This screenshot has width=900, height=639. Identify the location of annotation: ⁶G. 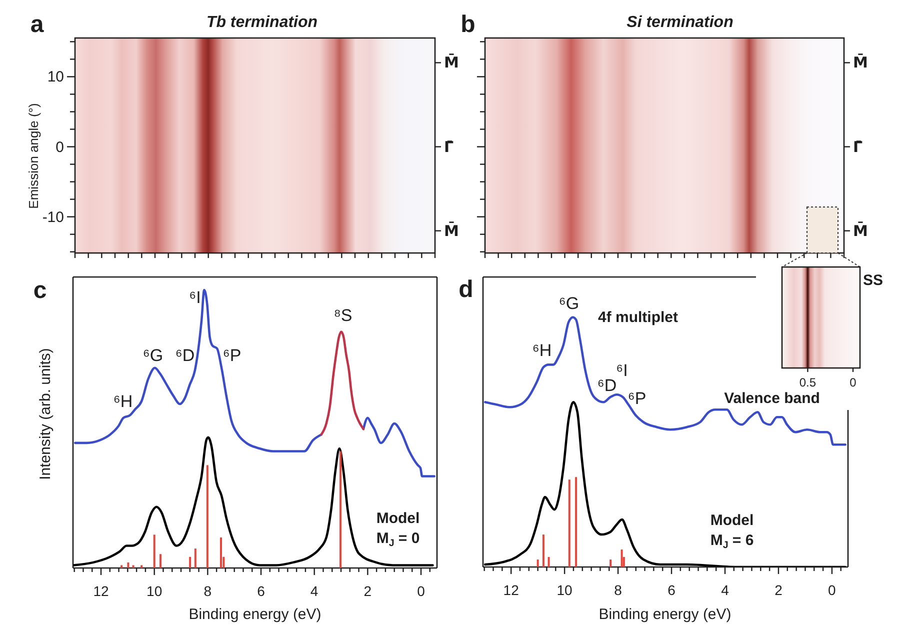
(153, 355).